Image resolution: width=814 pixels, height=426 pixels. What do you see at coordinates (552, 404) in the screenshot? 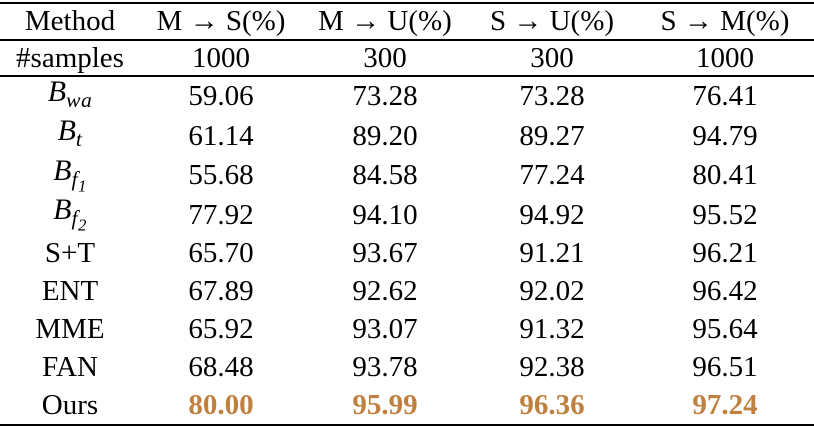
I see `cell-value-highlighted: 96.36` at bounding box center [552, 404].